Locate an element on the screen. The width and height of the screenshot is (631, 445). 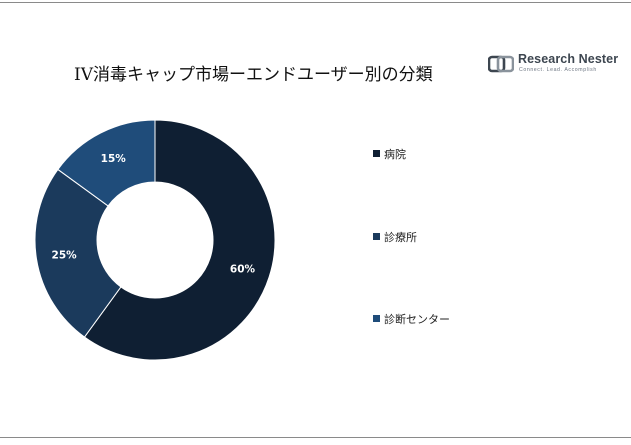
logo-name: Research Nester is located at coordinates (568, 59).